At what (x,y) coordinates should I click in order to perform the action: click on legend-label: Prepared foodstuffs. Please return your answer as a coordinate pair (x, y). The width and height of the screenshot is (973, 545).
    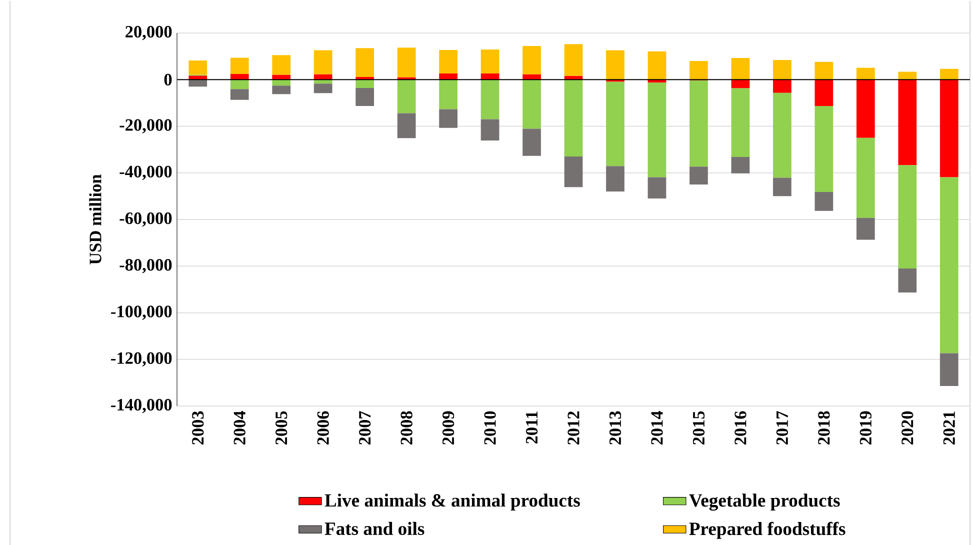
    Looking at the image, I should click on (767, 530).